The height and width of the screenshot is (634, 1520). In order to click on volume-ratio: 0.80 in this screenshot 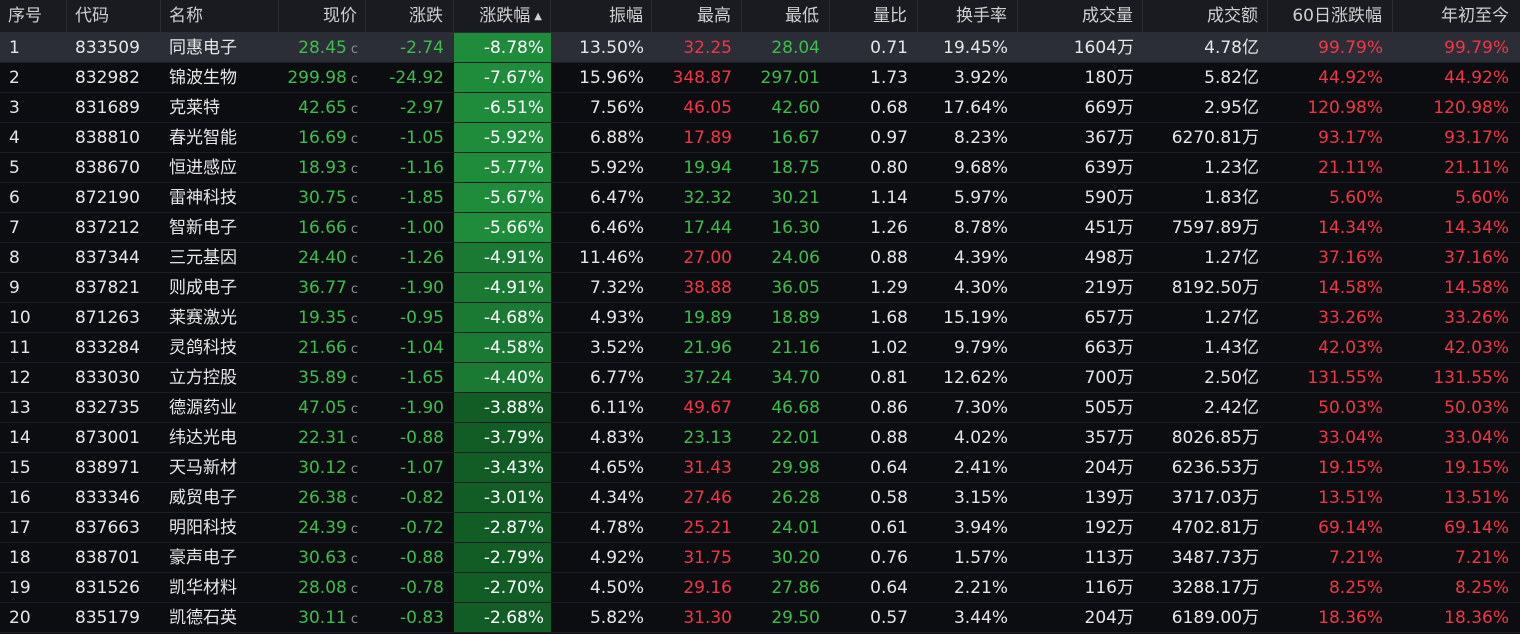, I will do `click(889, 168)`.